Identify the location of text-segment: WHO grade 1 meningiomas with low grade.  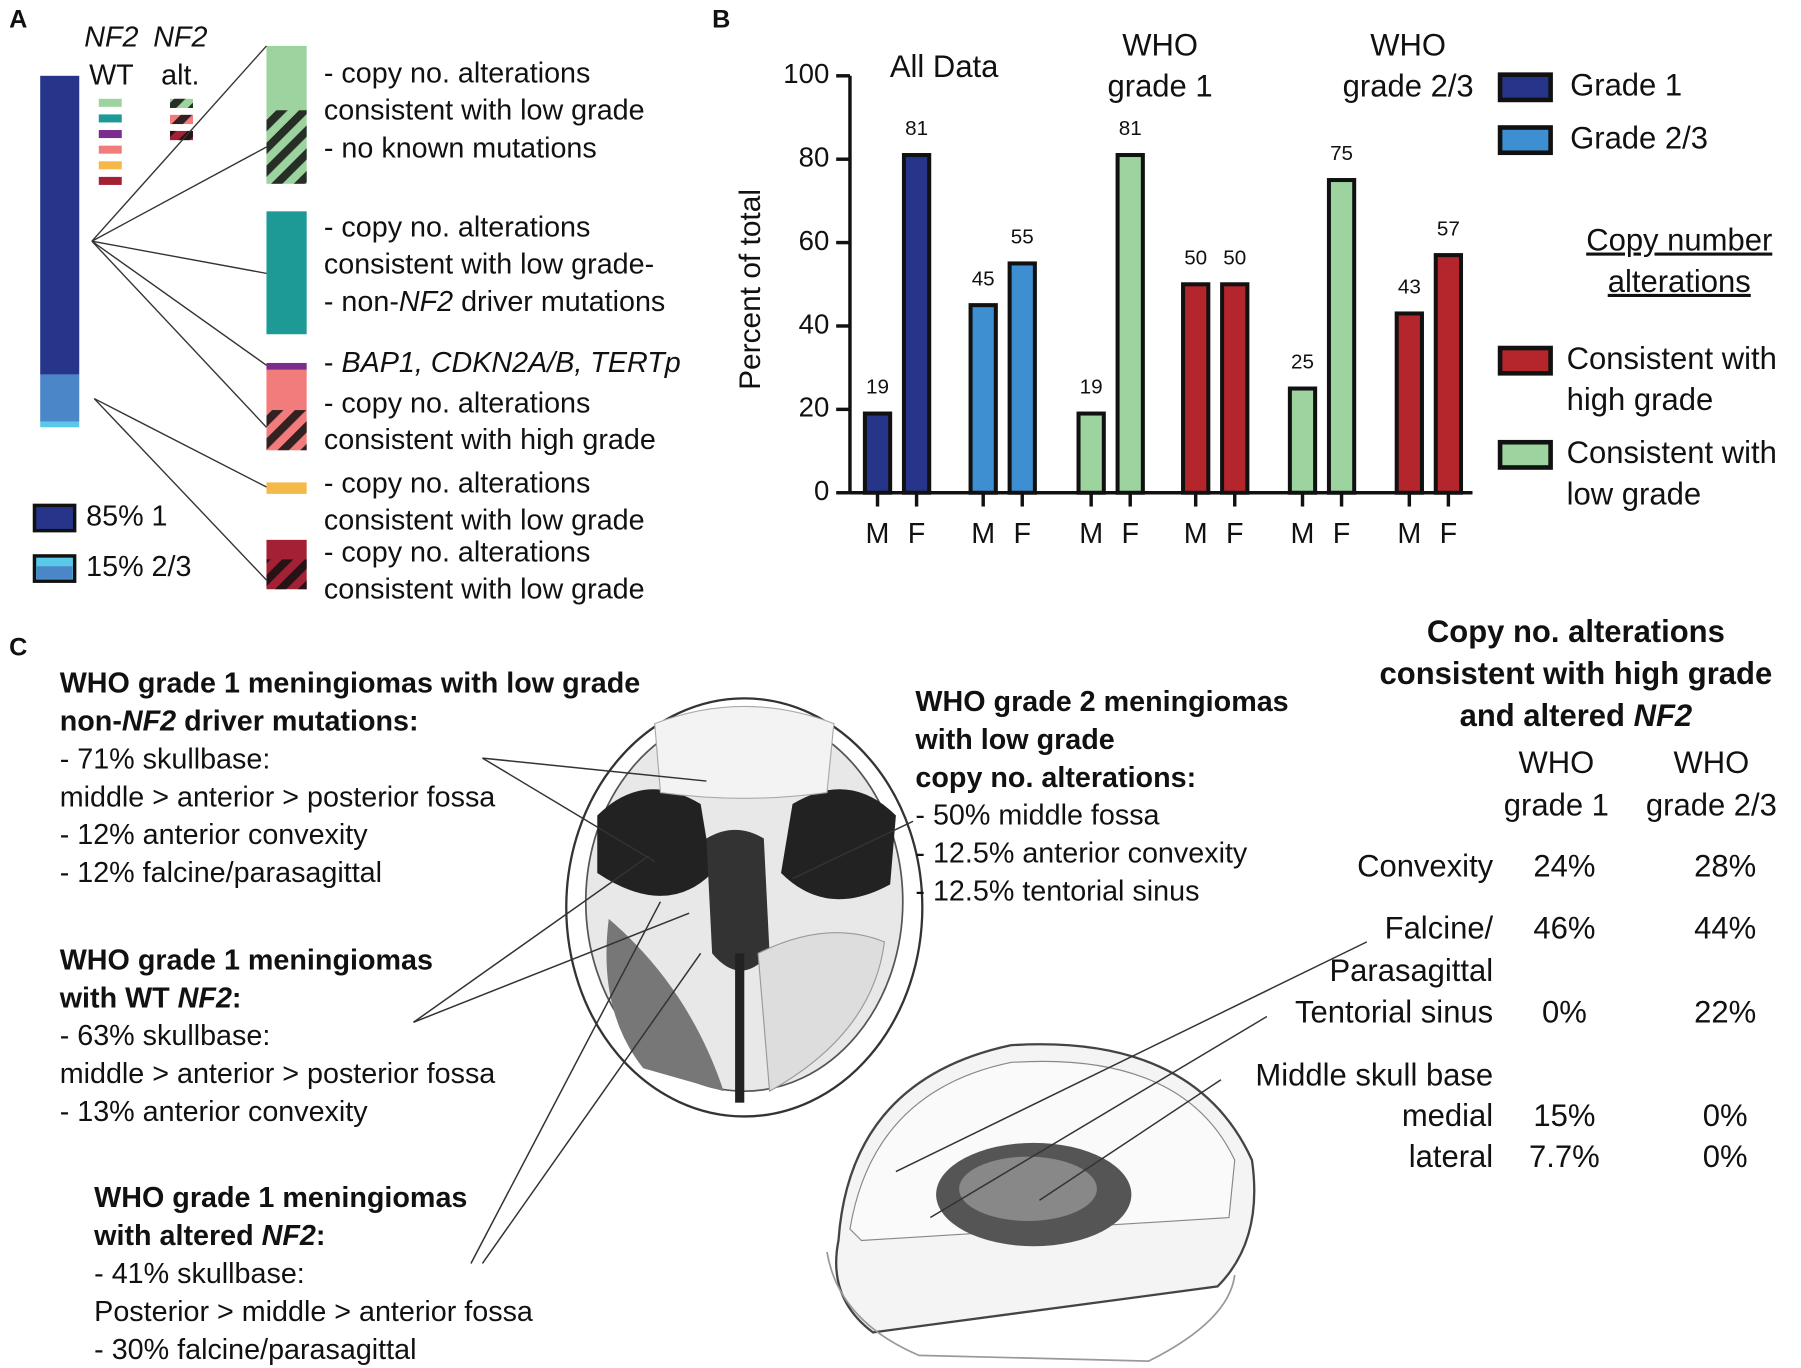
(350, 683).